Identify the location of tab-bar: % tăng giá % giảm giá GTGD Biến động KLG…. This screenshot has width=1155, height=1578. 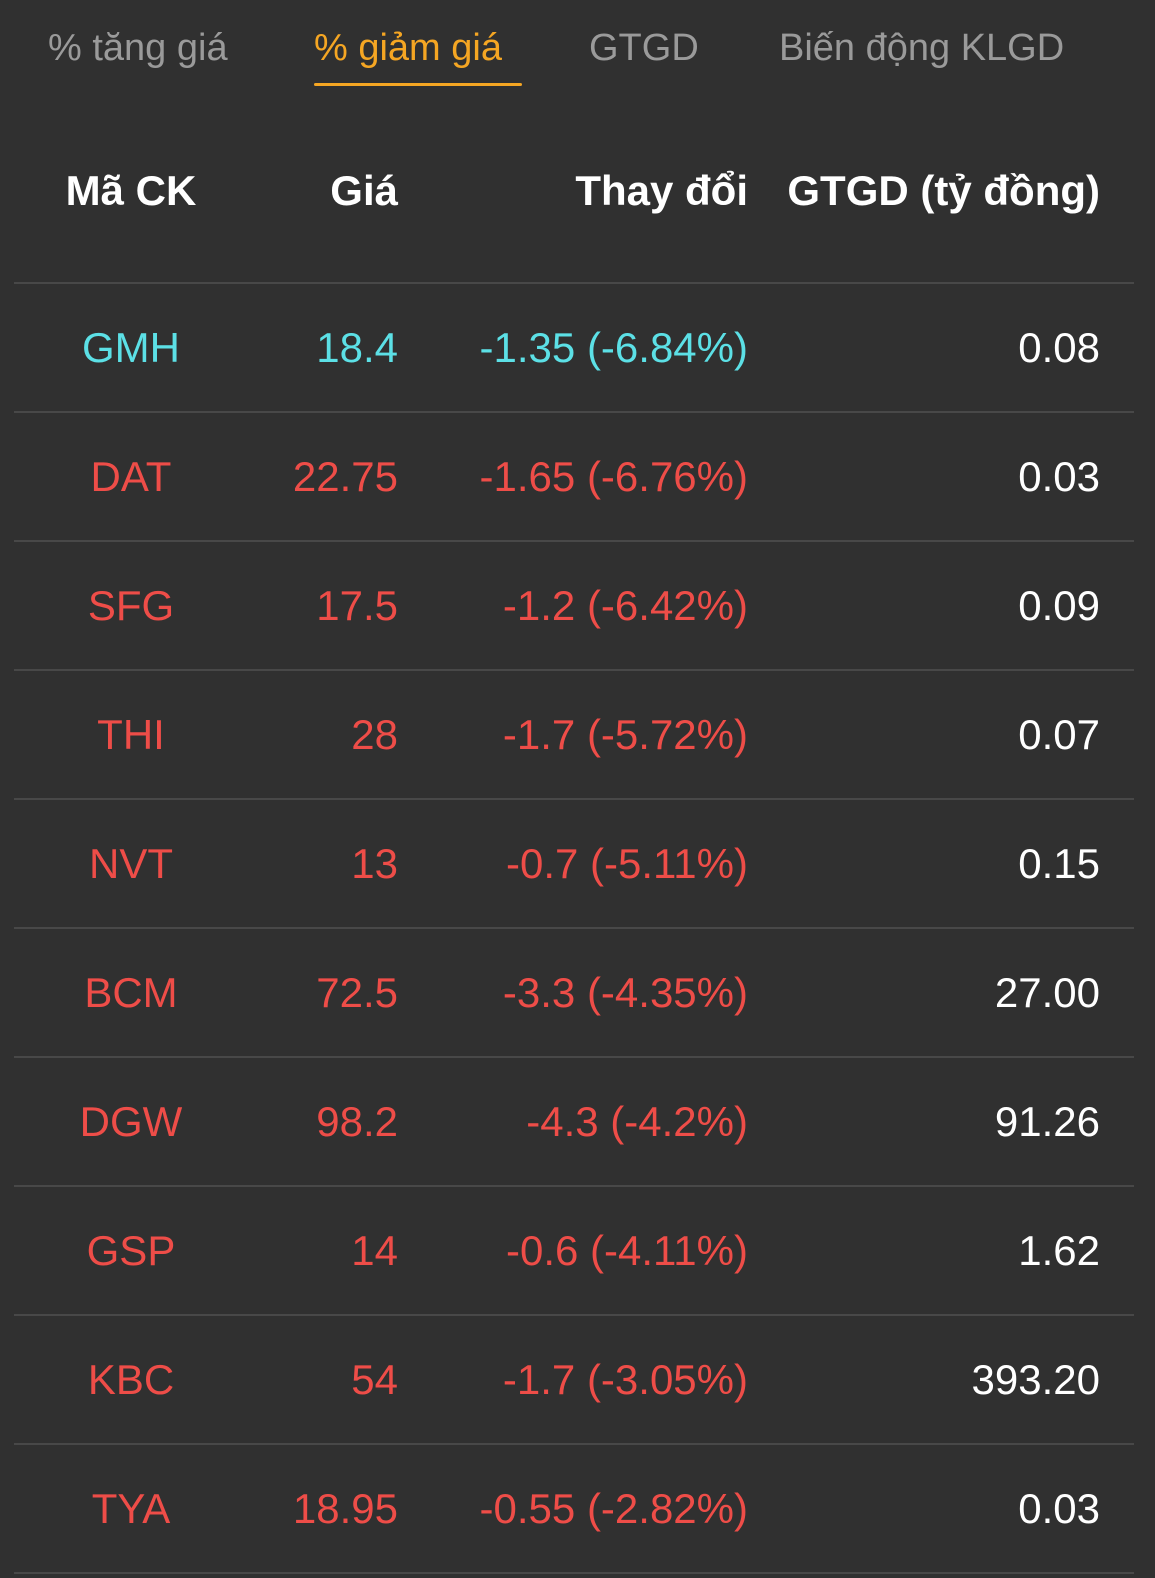
(577, 50).